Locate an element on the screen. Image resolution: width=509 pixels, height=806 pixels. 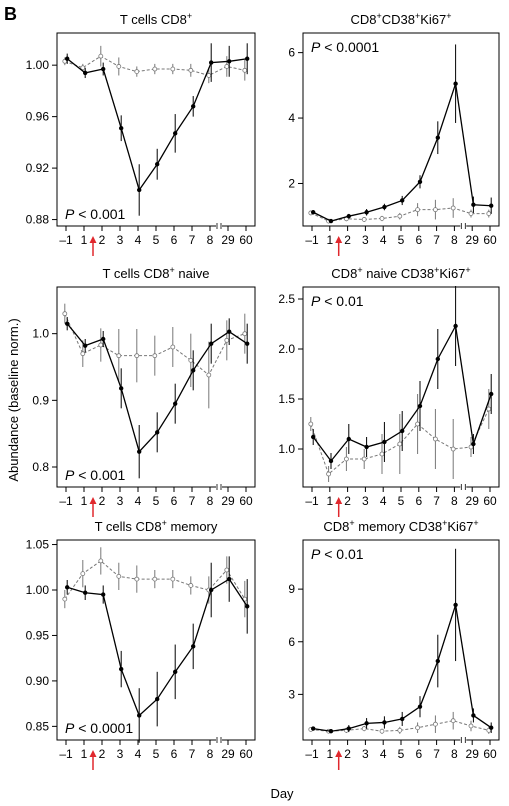
p-value-label: P < 0.0001 is located at coordinates (99, 728).